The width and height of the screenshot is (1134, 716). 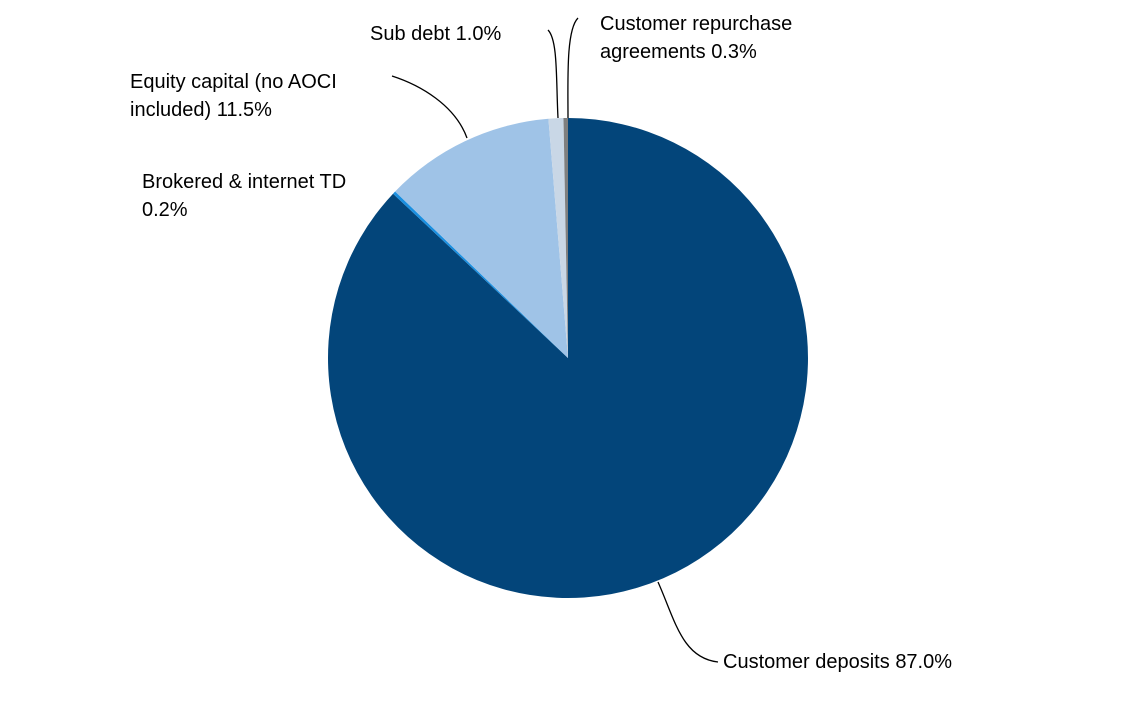 What do you see at coordinates (165, 210) in the screenshot?
I see `value-label: 0.2%` at bounding box center [165, 210].